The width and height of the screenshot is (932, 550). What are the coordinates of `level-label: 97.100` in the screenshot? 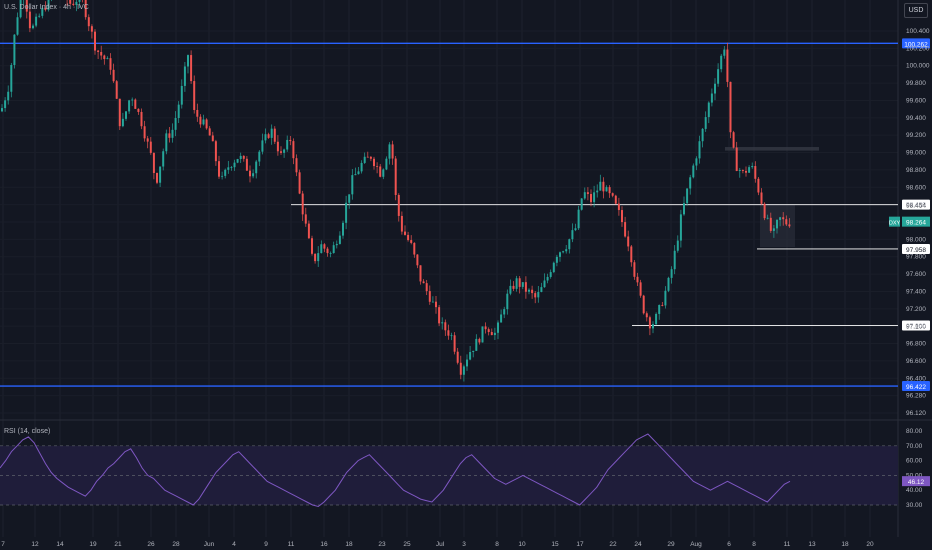 It's located at (916, 327).